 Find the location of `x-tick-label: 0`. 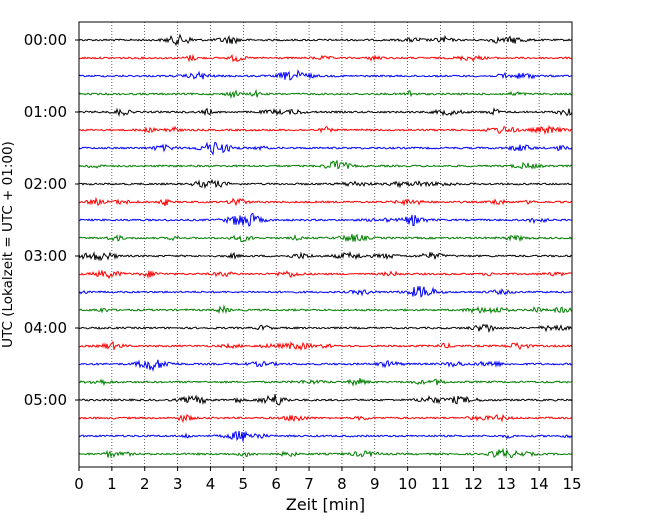

x-tick-label: 0 is located at coordinates (79, 484).